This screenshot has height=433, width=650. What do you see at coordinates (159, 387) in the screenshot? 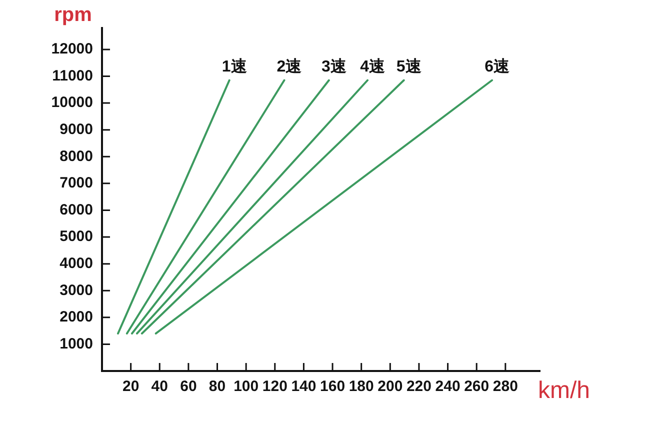
I see `x-tick-label: 40` at bounding box center [159, 387].